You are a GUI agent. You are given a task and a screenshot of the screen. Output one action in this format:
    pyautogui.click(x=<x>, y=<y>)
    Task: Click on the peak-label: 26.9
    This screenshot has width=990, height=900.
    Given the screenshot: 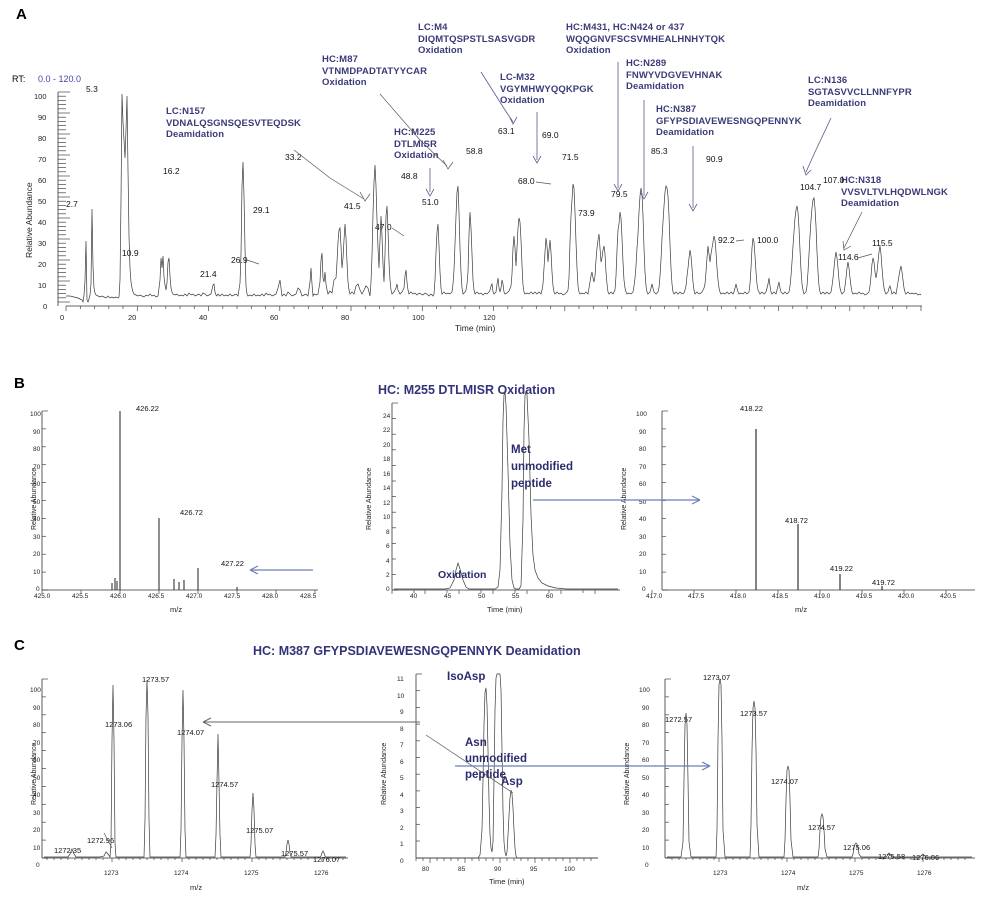 What is the action you would take?
    pyautogui.click(x=239, y=260)
    